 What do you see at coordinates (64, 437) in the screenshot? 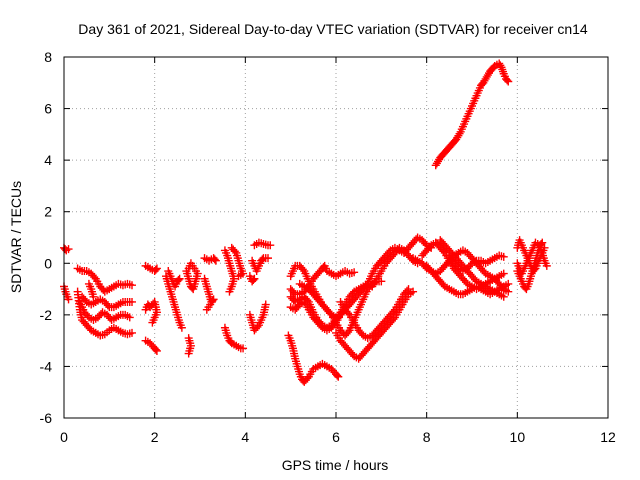
I see `x-tick-label: 0` at bounding box center [64, 437].